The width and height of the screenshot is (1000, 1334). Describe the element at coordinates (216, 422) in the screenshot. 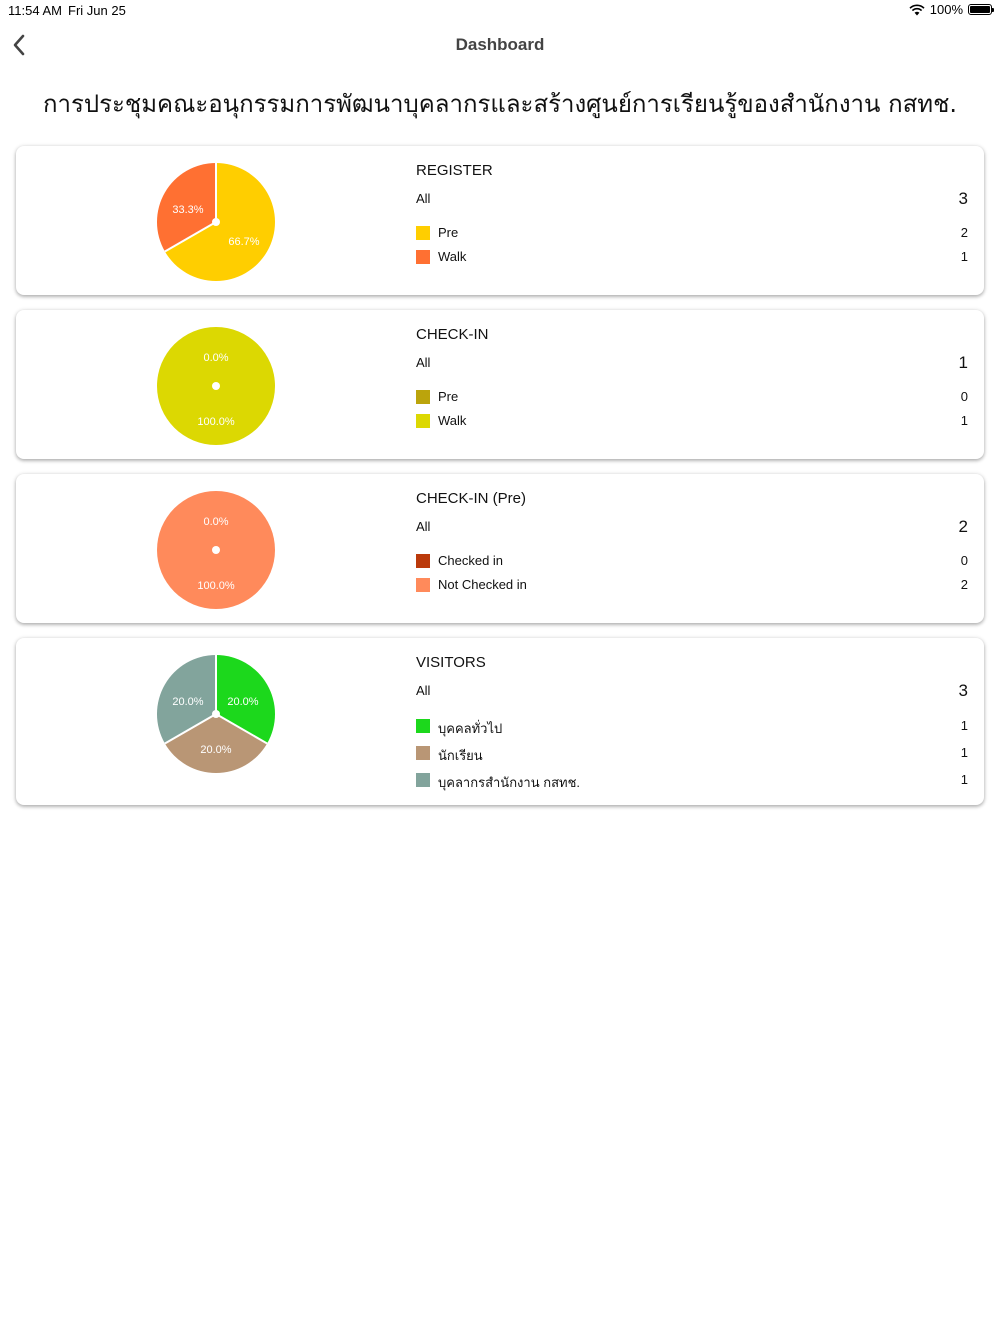

I see `checkin-pie-label-walk: 100.0%` at that location.